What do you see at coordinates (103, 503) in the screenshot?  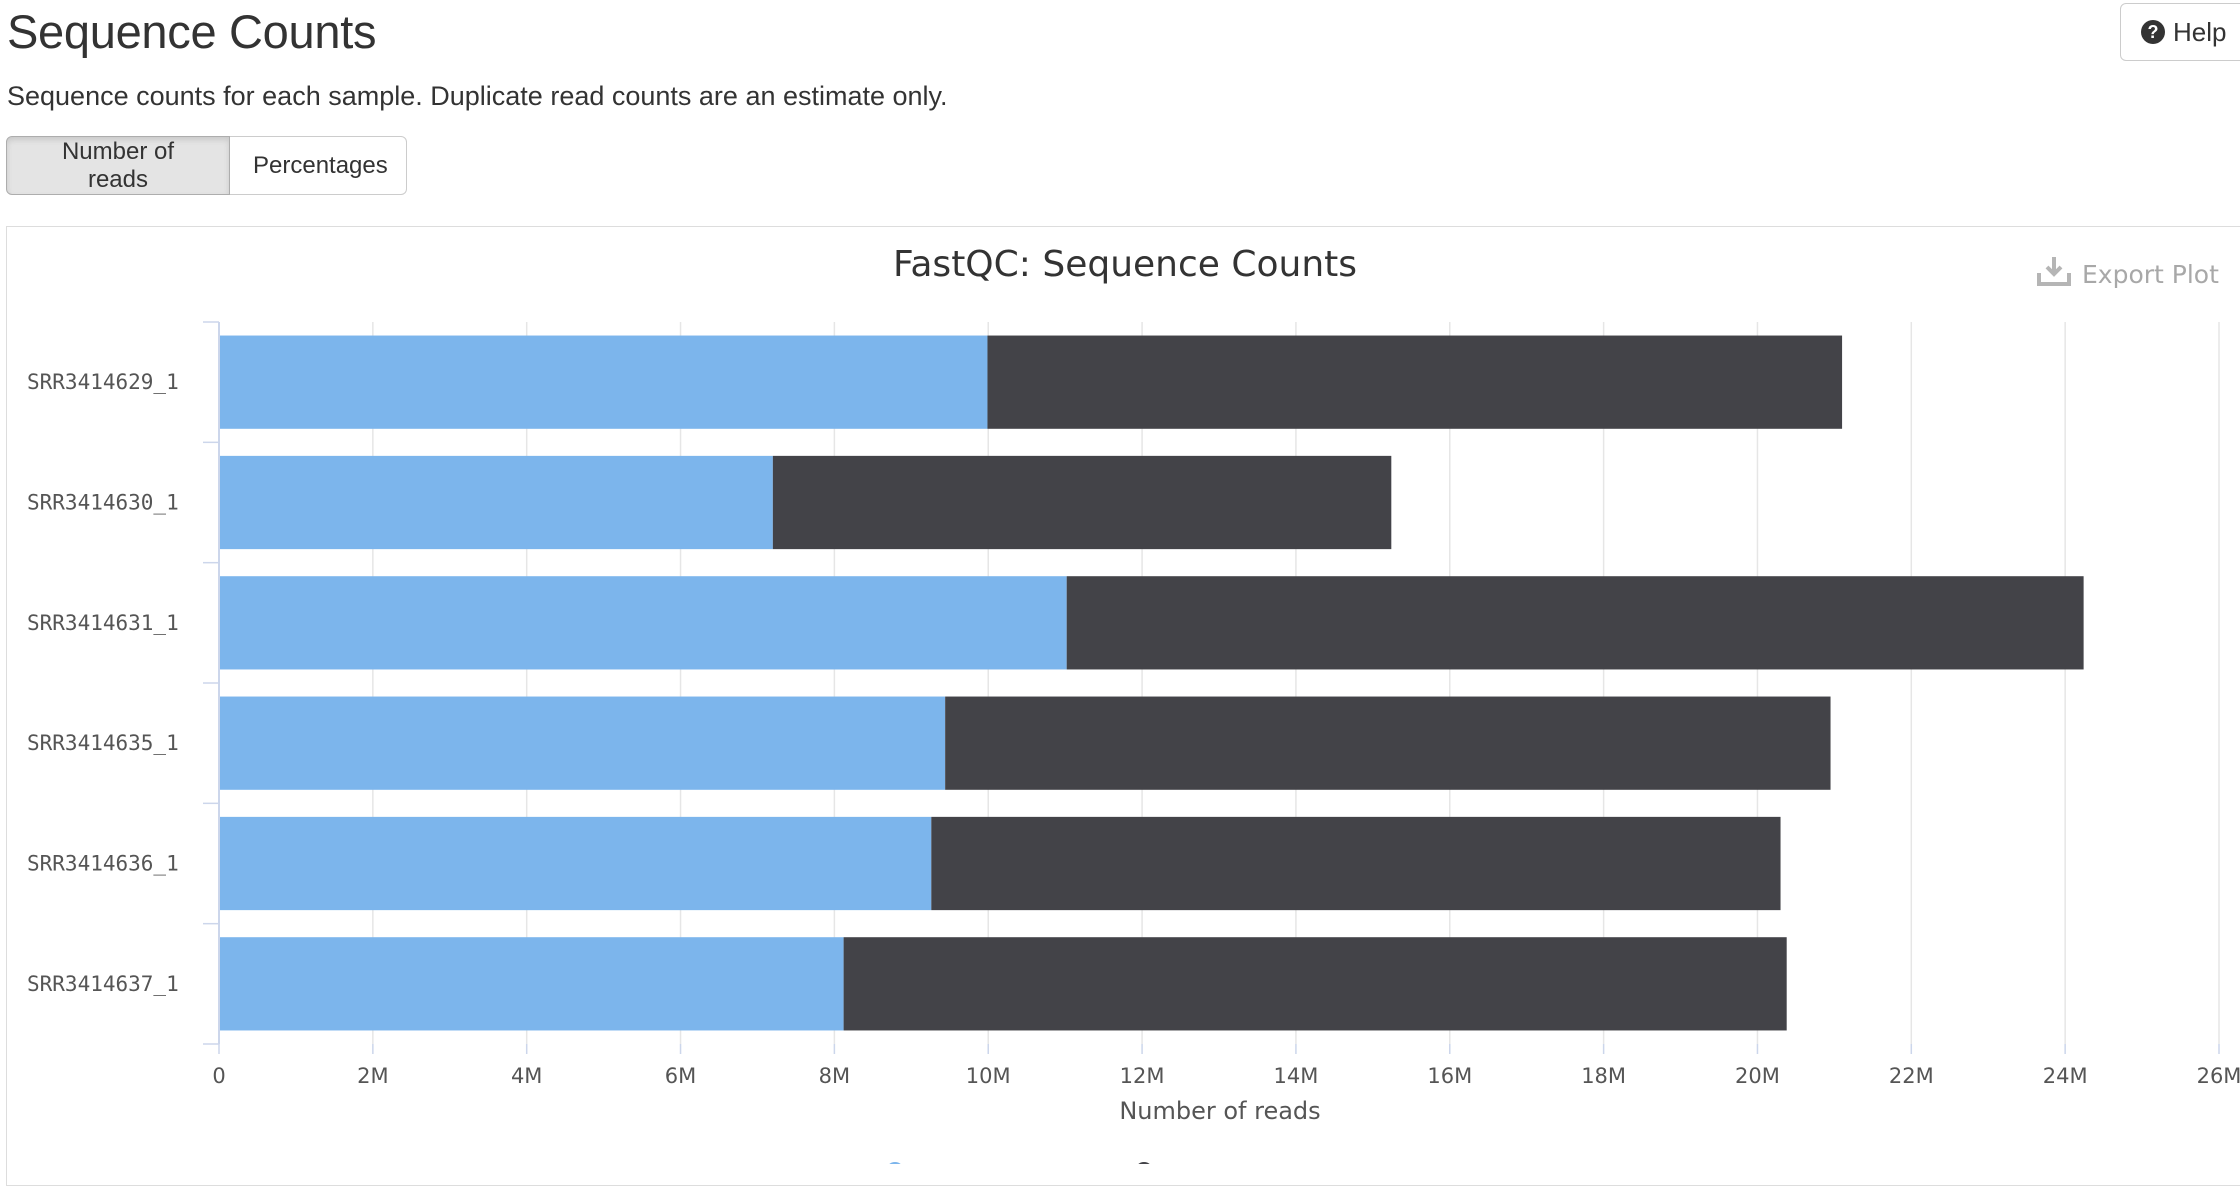 I see `category-label: SRR3414630_1` at bounding box center [103, 503].